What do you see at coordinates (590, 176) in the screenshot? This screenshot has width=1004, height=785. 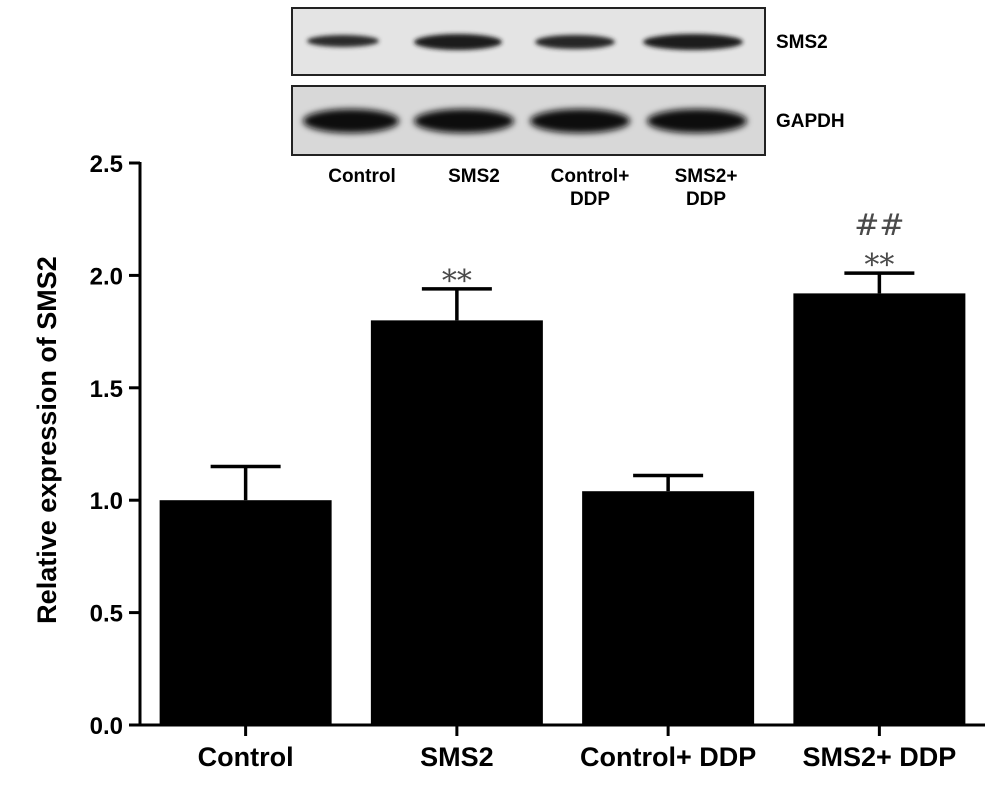 I see `blot-lane-label-2-0: Control+` at bounding box center [590, 176].